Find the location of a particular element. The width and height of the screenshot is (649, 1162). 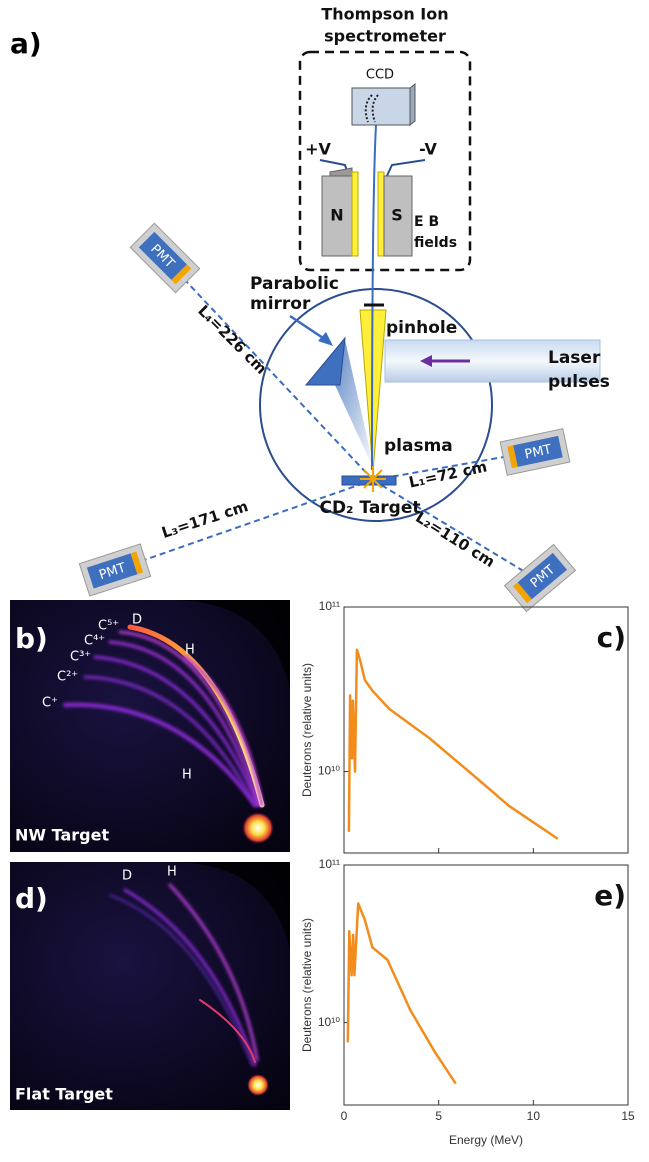

mirror-arrowhead is located at coordinates (325, 339).